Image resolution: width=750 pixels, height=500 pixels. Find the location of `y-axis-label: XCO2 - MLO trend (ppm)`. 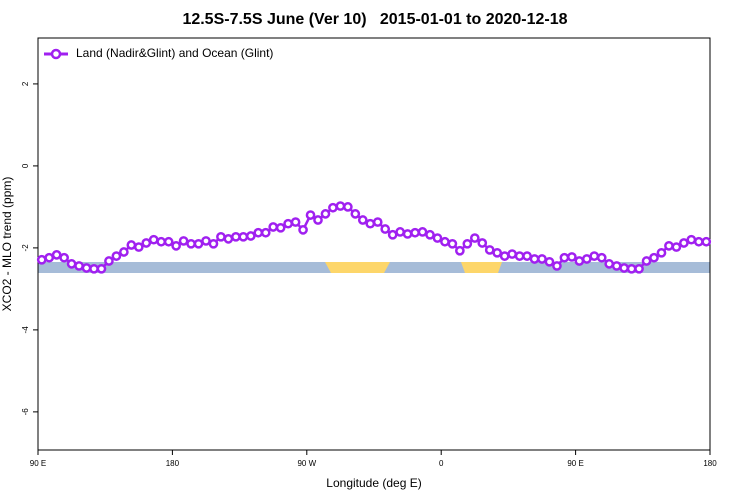

y-axis-label: XCO2 - MLO trend (ppm) is located at coordinates (7, 244).